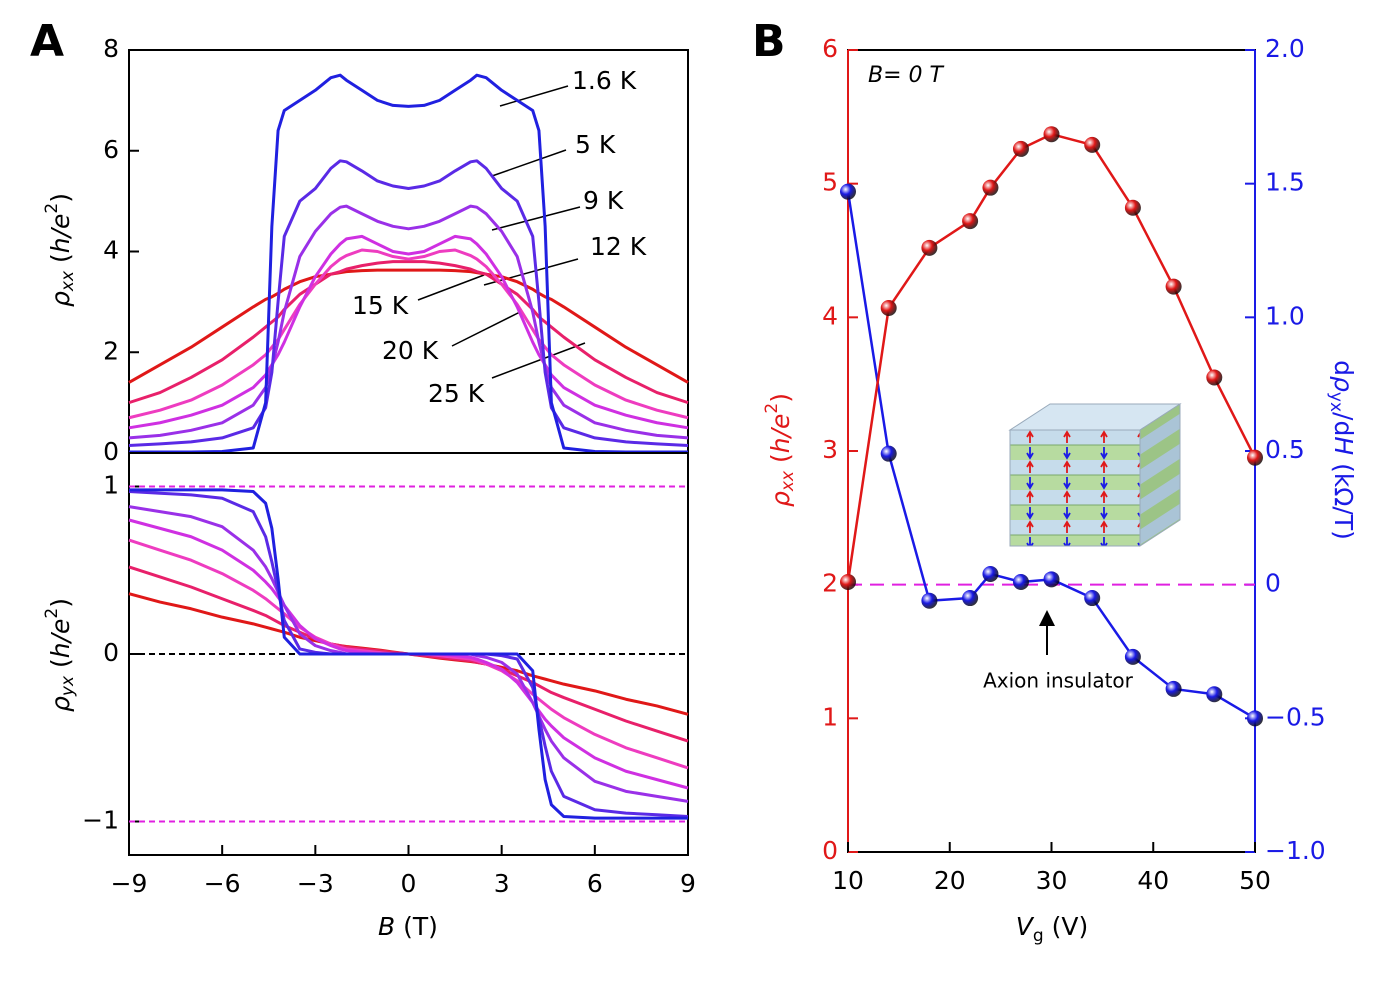 The image size is (1380, 982). I want to click on y2-tick-label: 0.5, so click(1285, 449).